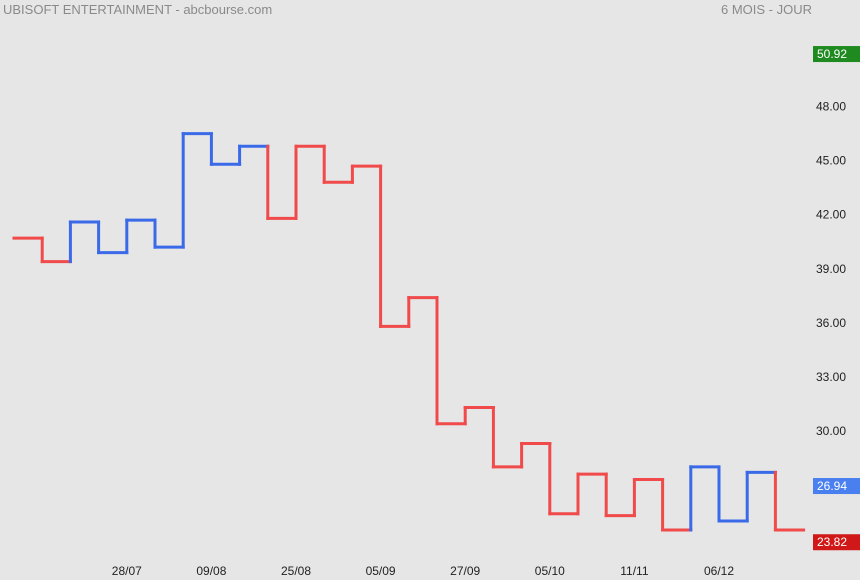 This screenshot has width=860, height=580. I want to click on y-tick-label: 36.00, so click(831, 323).